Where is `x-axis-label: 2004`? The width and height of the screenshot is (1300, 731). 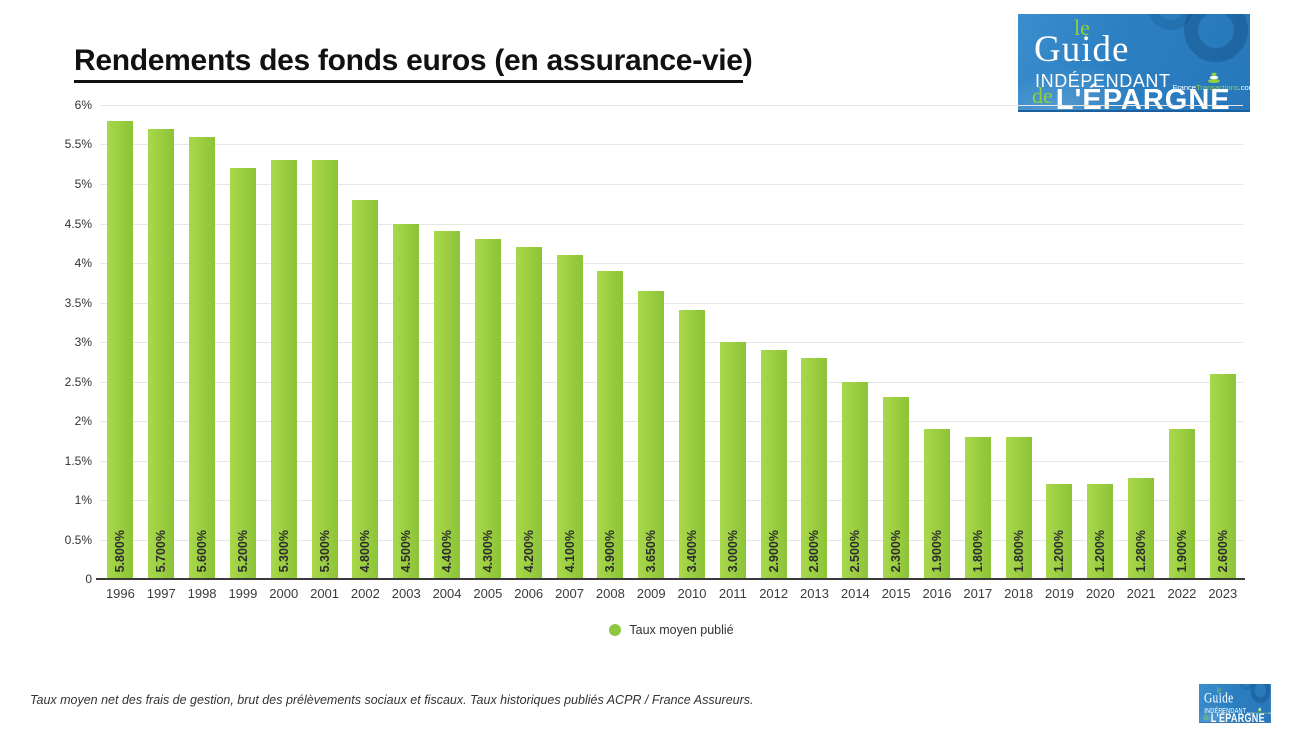 x-axis-label: 2004 is located at coordinates (447, 593).